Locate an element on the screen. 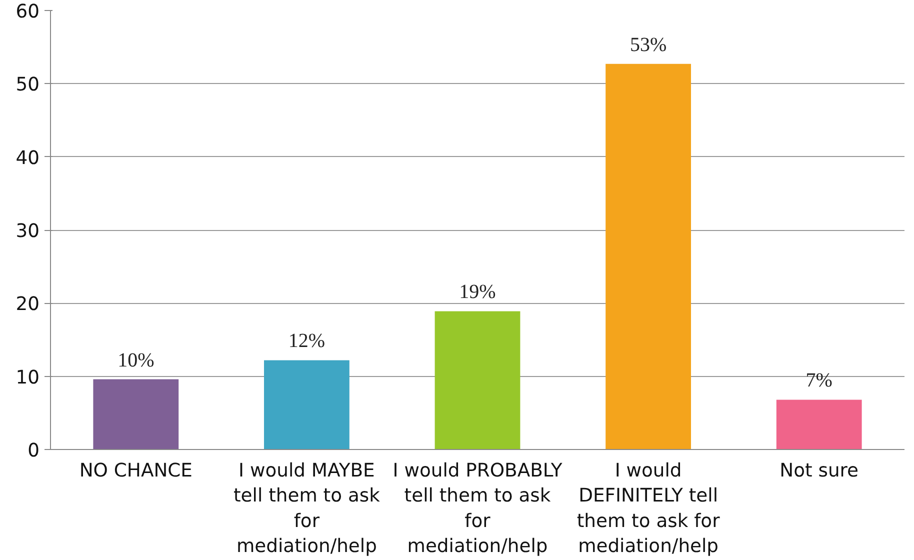 Image resolution: width=914 pixels, height=560 pixels. data-label: 7% is located at coordinates (819, 381).